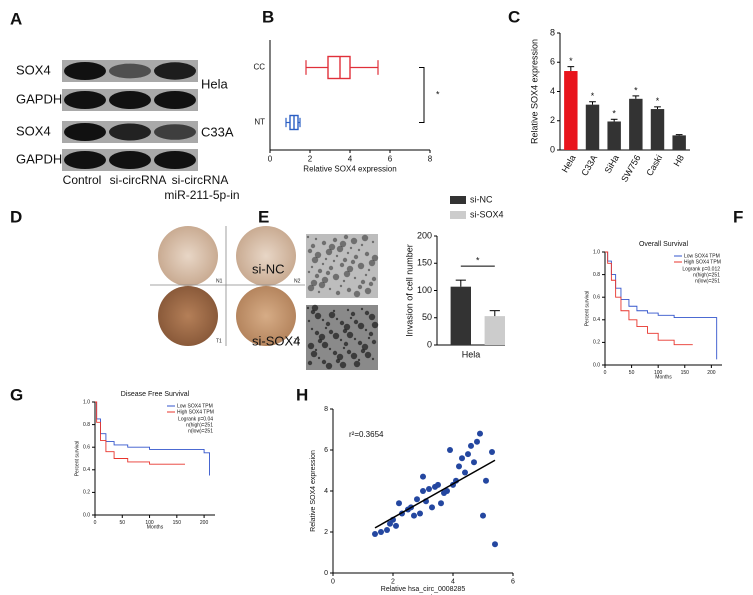 This screenshot has height=595, width=753. Describe the element at coordinates (16, 216) in the screenshot. I see `panel-label: D` at that location.